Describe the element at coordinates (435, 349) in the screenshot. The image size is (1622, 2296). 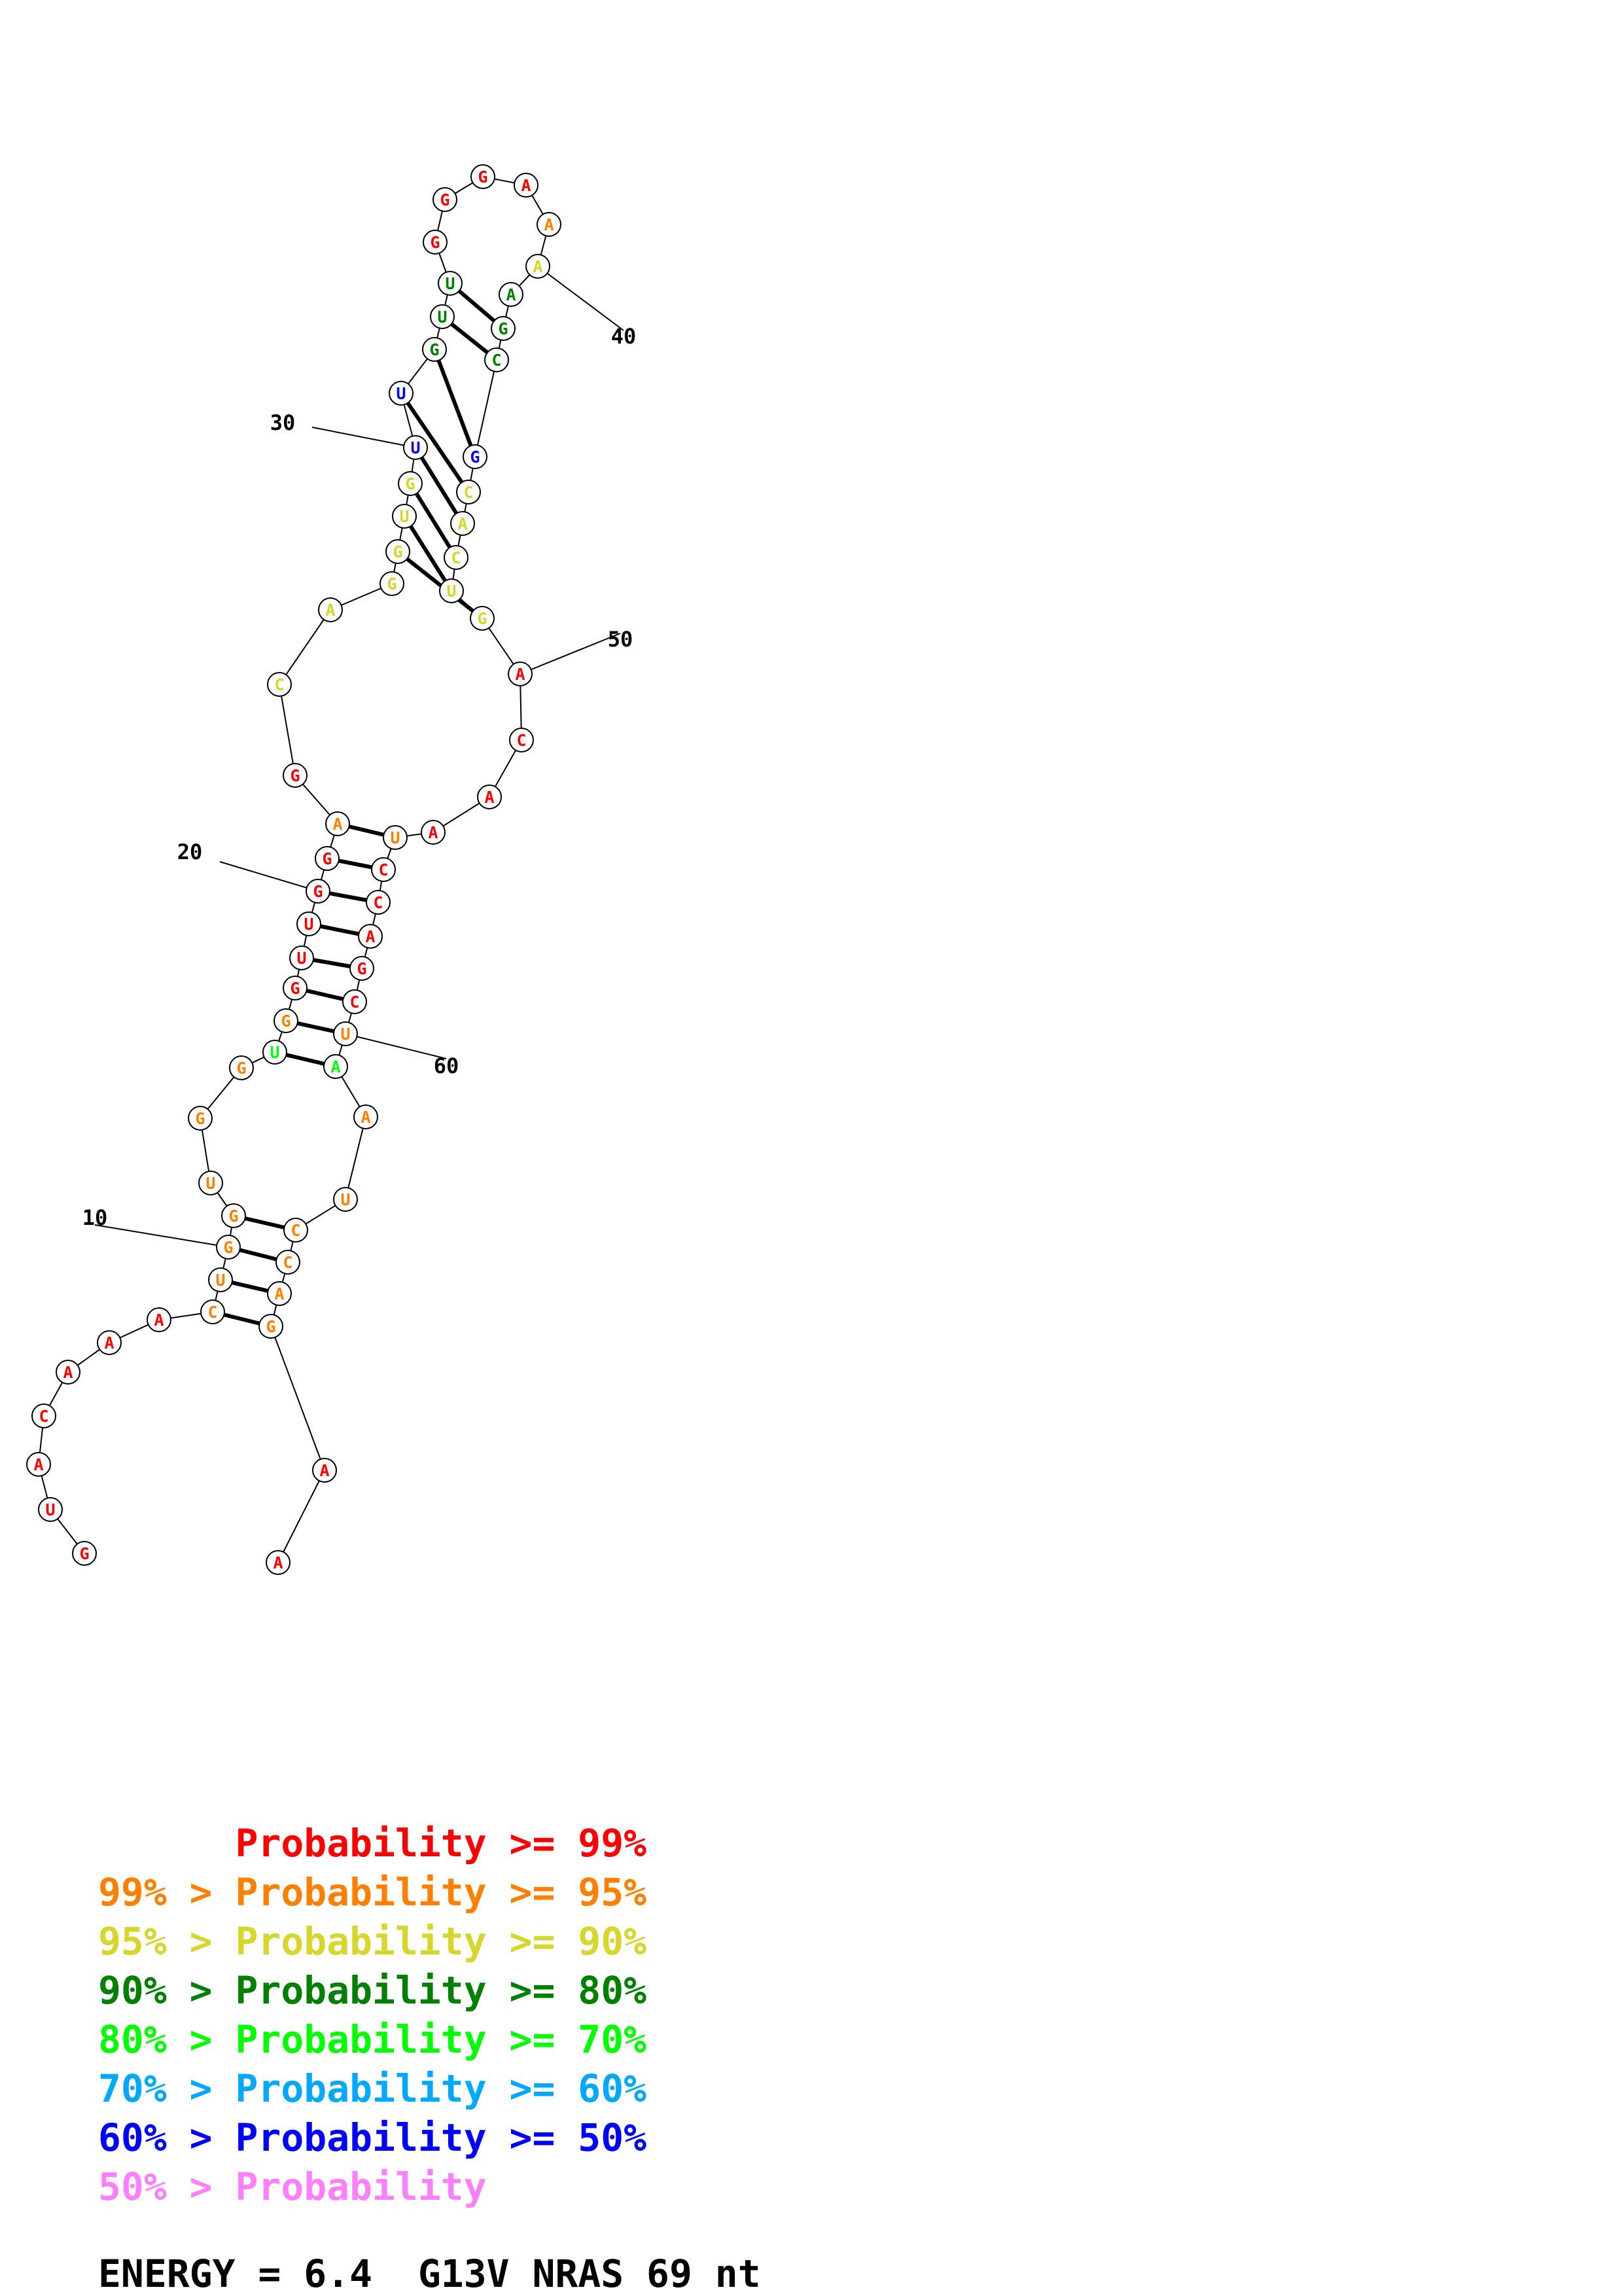
I see `nucleotide-32: G` at that location.